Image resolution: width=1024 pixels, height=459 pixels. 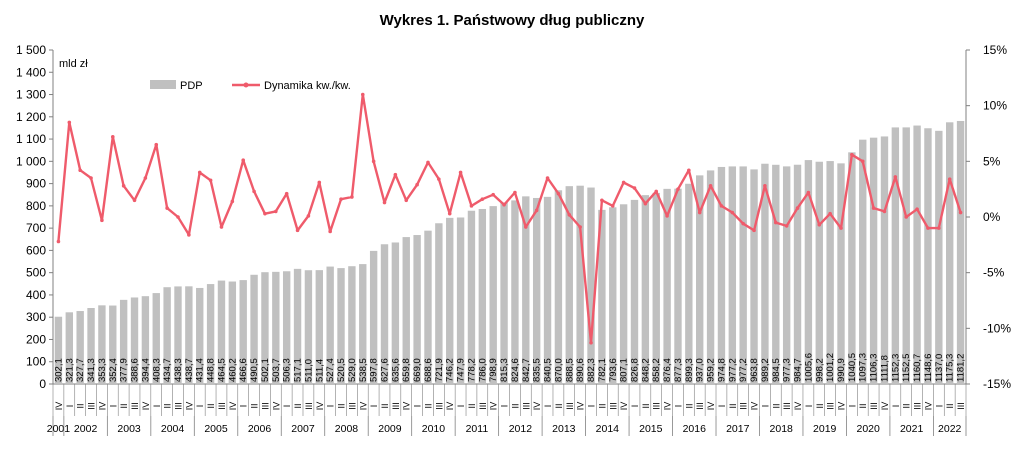 What do you see at coordinates (36, 362) in the screenshot?
I see `left-tick-label: 100` at bounding box center [36, 362].